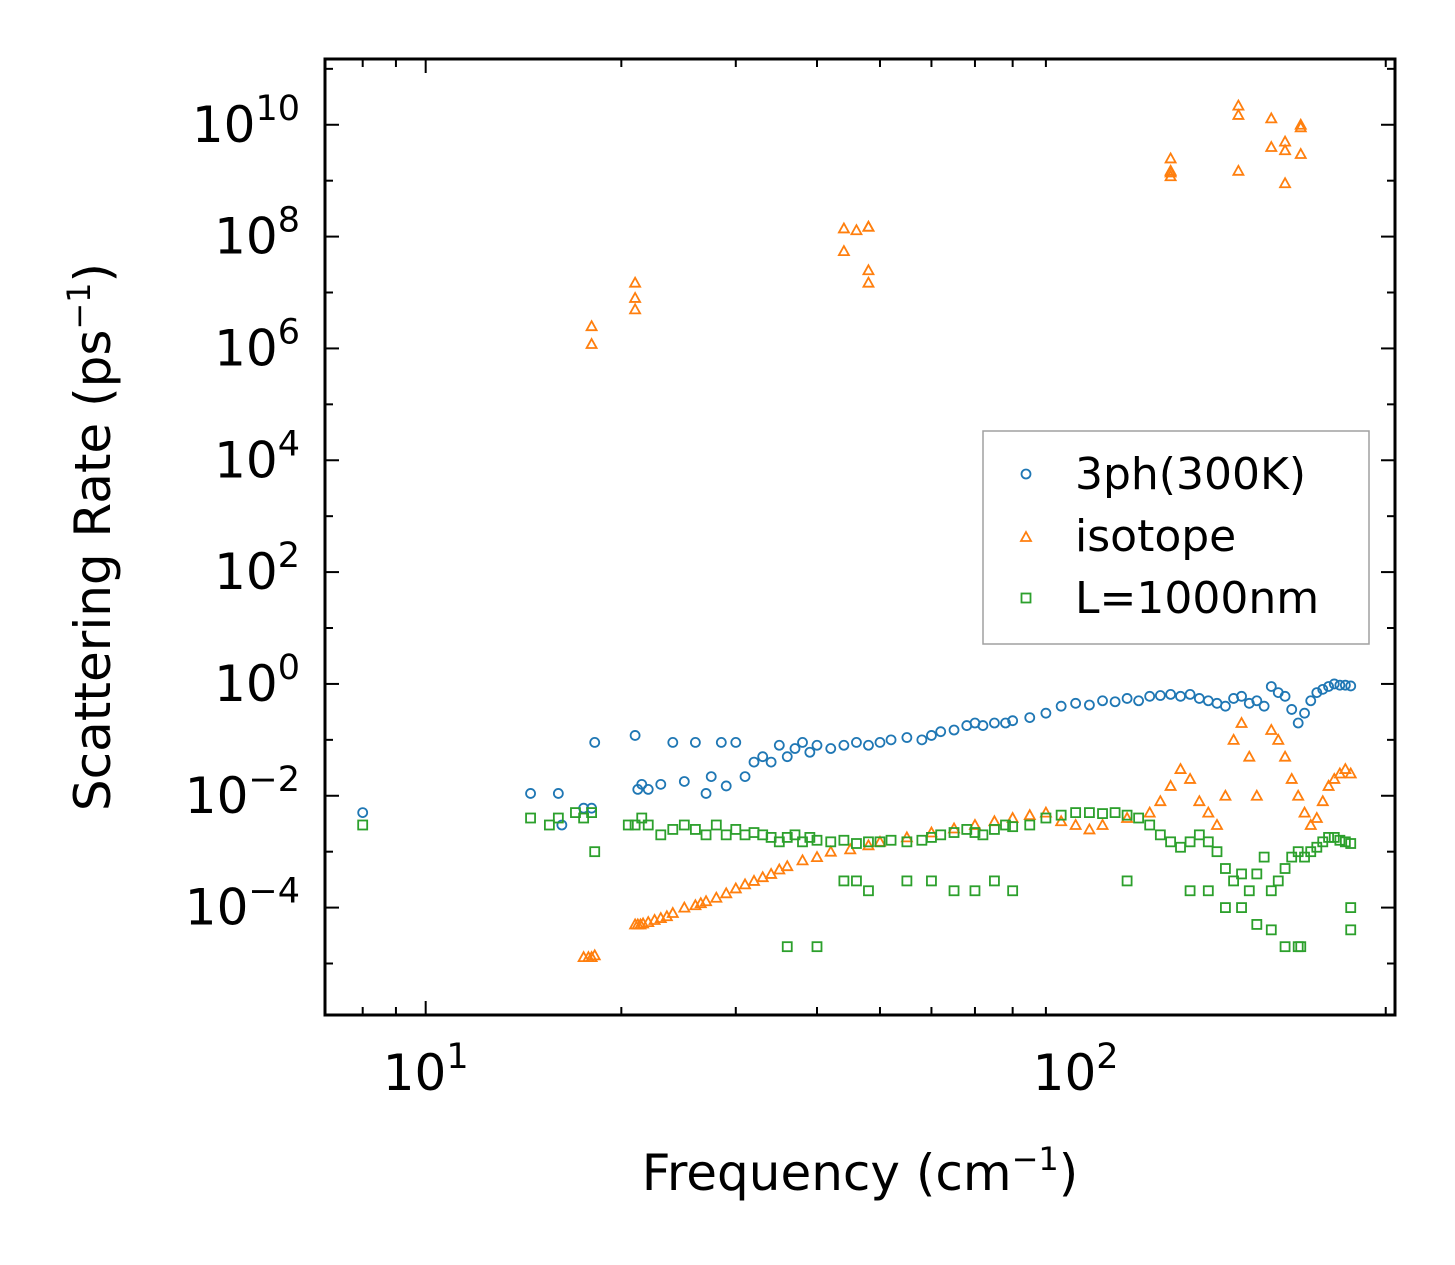 The width and height of the screenshot is (1455, 1265). I want to click on legend: 3ph(300K) isotope L=1000nm, so click(1176, 537).